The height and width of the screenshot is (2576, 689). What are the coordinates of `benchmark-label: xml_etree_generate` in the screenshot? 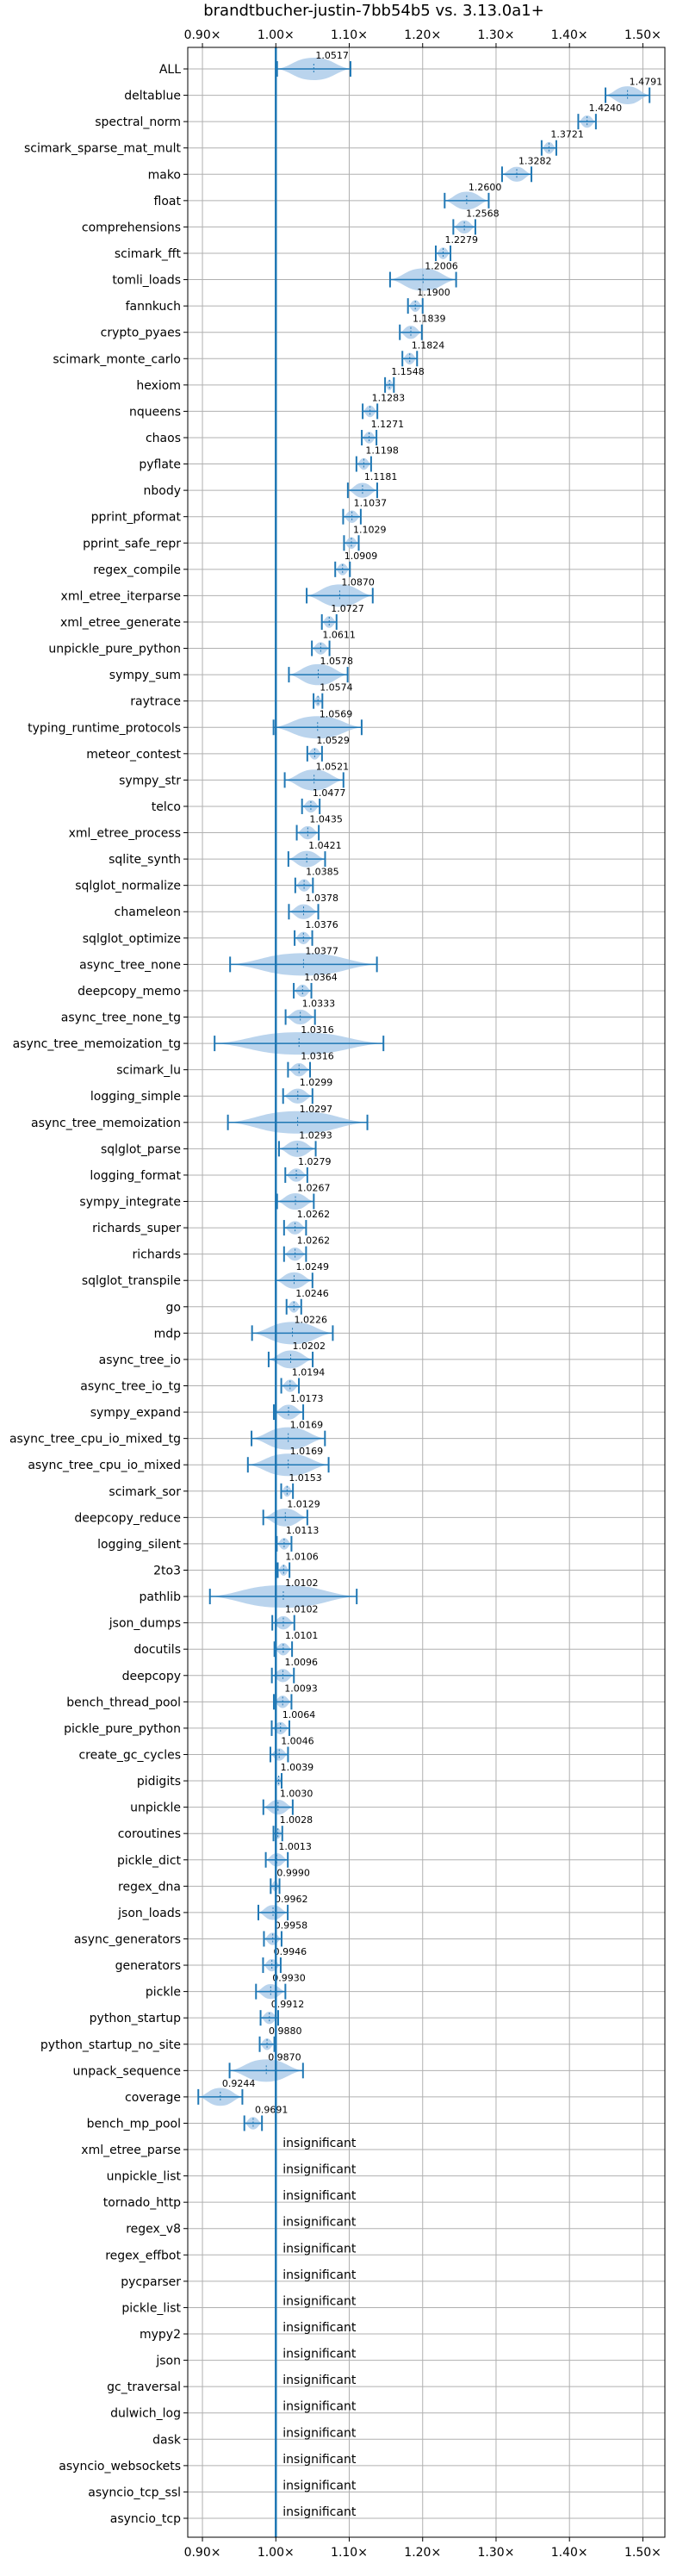 It's located at (120, 623).